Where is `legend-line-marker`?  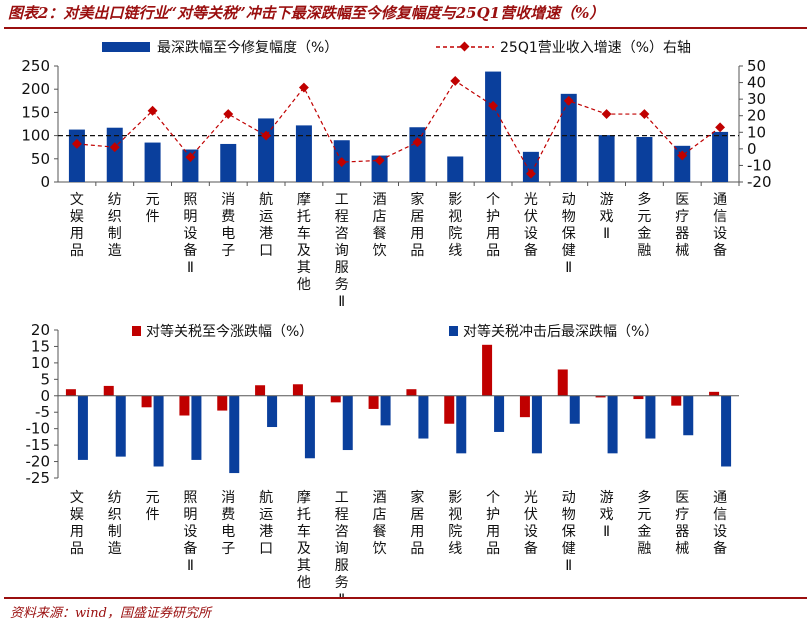
legend-line-marker is located at coordinates (464, 46).